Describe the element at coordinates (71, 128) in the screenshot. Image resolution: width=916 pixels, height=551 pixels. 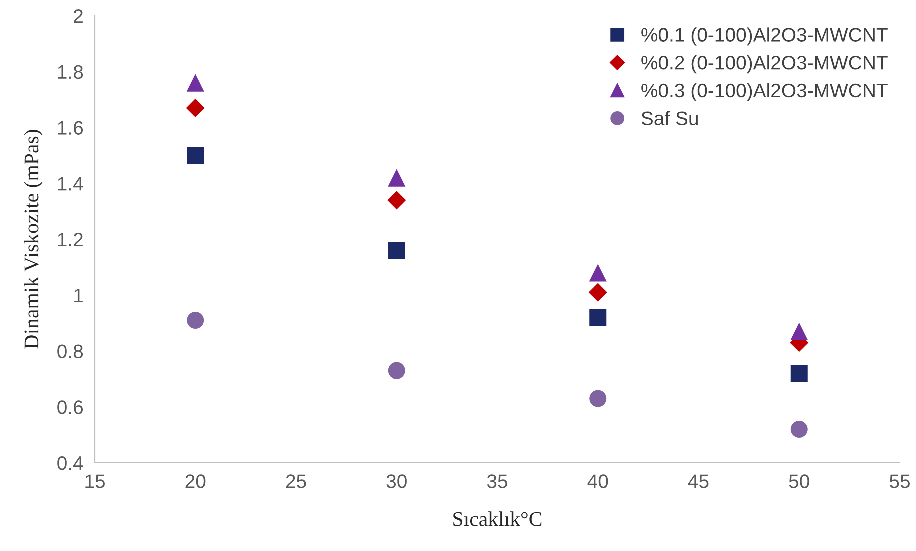
I see `y-tick-label: 1.6` at that location.